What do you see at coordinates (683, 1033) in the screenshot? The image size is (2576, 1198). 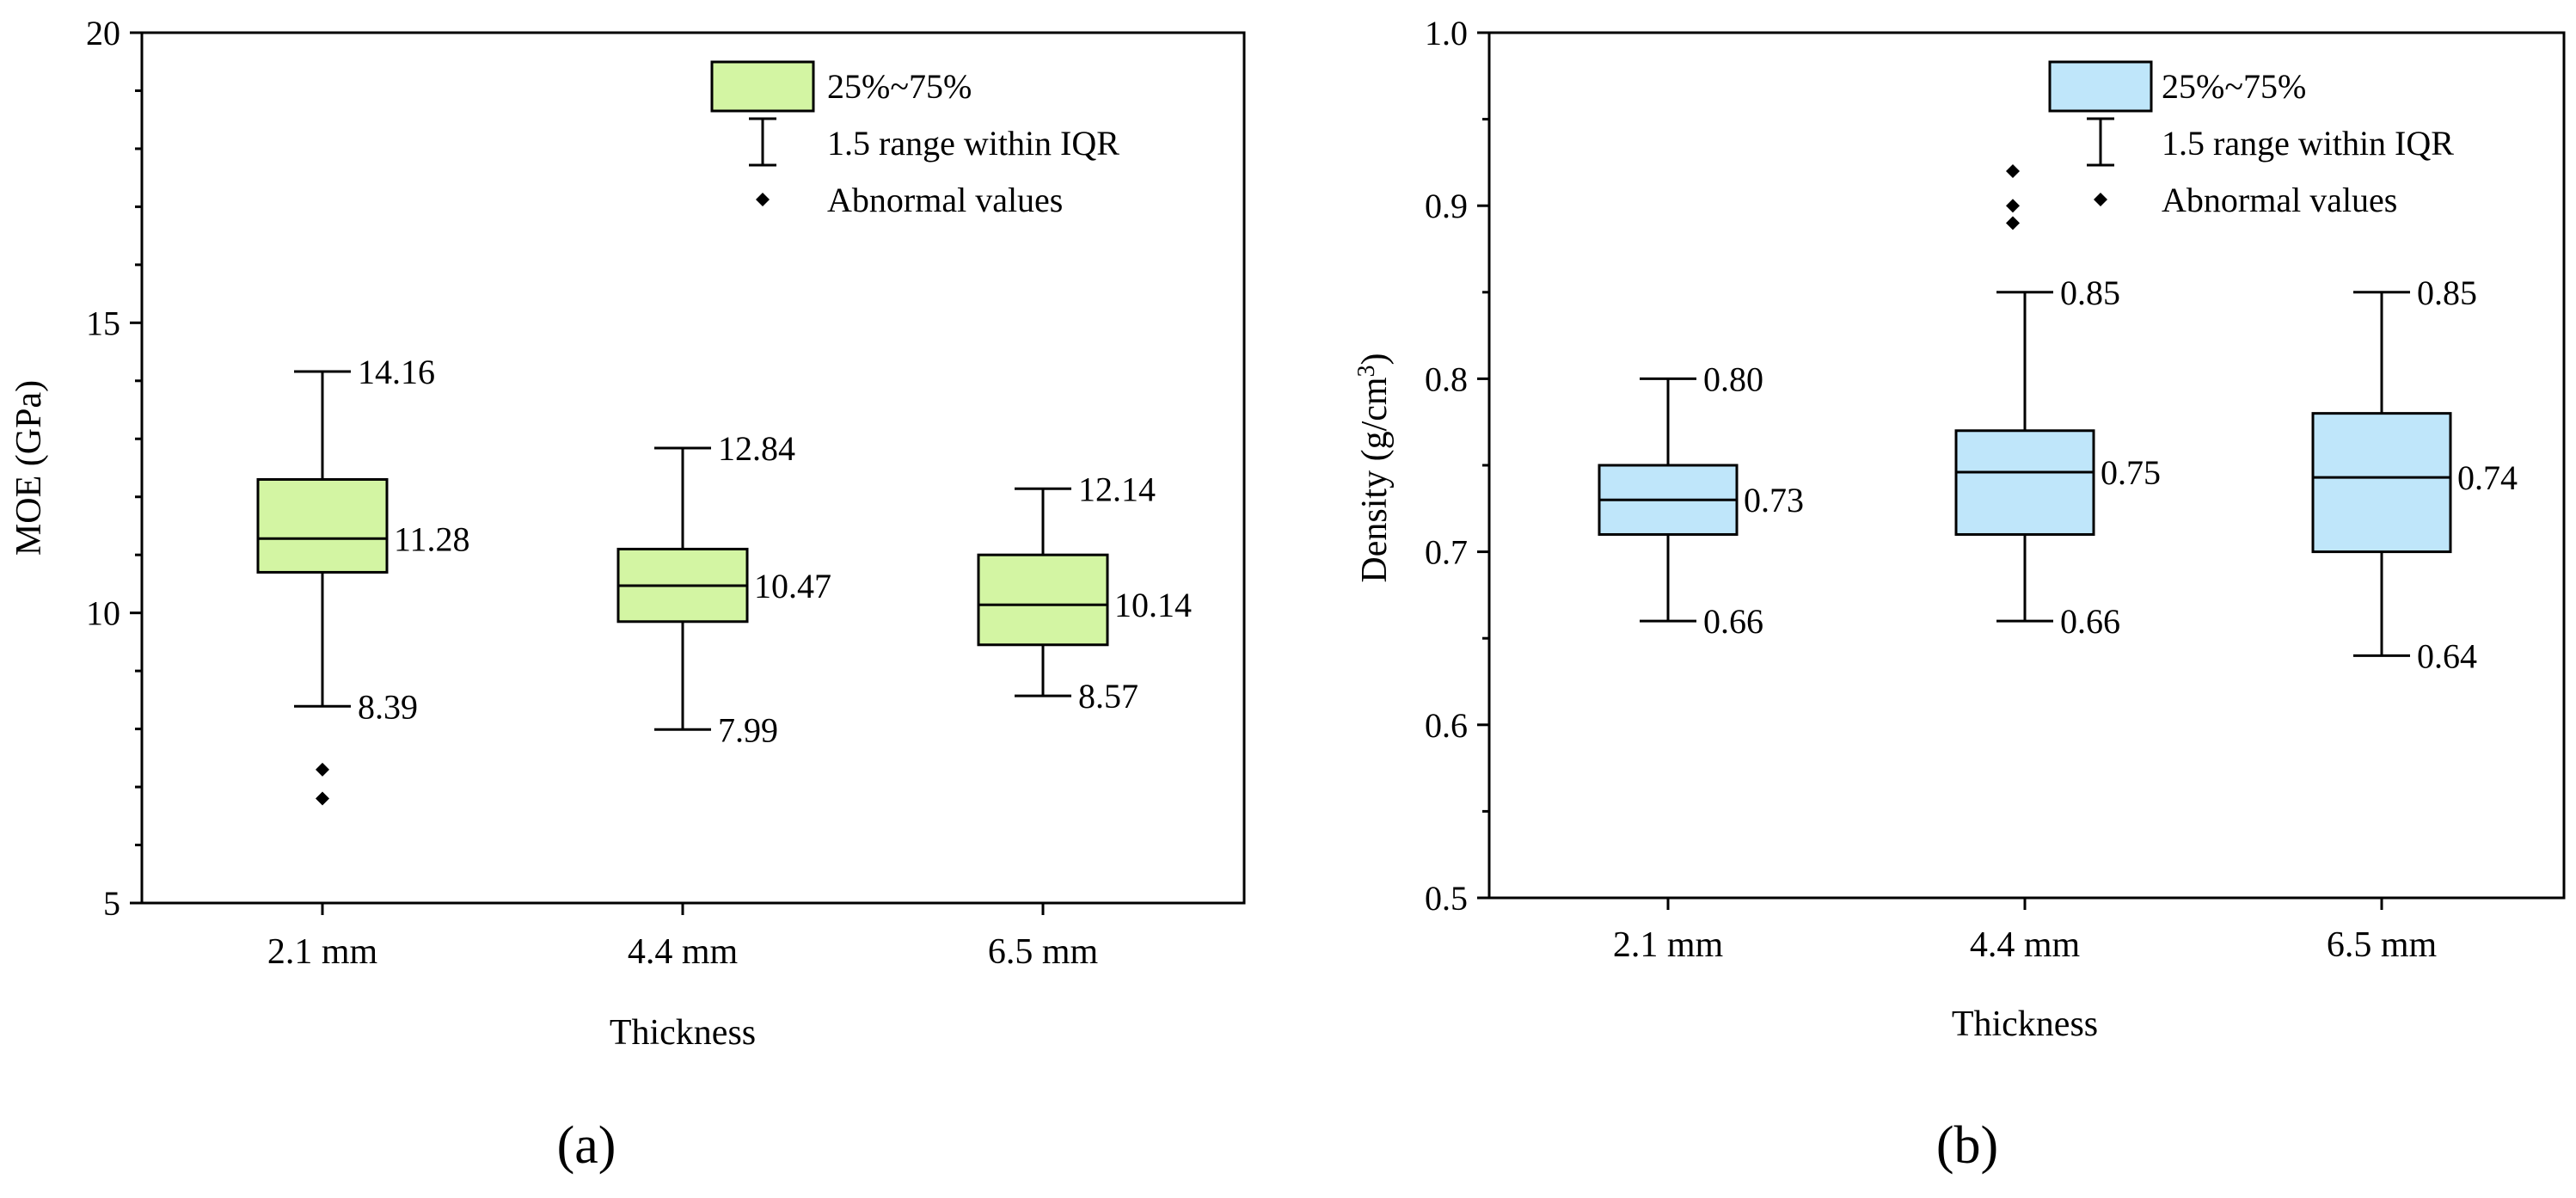 I see `chart-a-x-axis-title: Thickness` at bounding box center [683, 1033].